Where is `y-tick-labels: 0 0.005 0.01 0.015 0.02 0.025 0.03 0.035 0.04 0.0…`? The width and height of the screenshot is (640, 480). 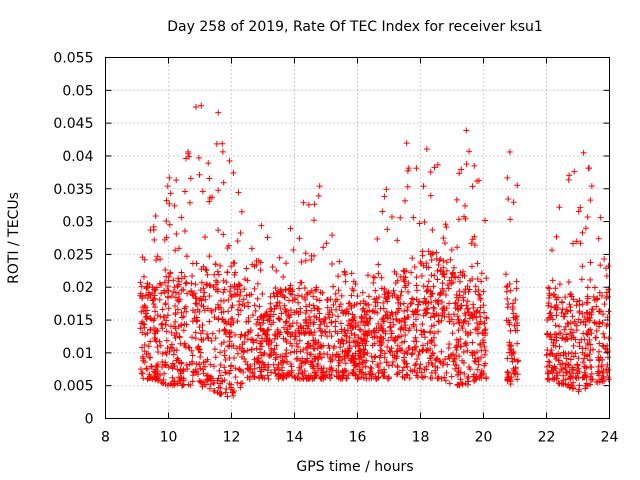 y-tick-labels: 0 0.005 0.01 0.015 0.02 0.025 0.03 0.035 0.04 0.0… is located at coordinates (73, 239).